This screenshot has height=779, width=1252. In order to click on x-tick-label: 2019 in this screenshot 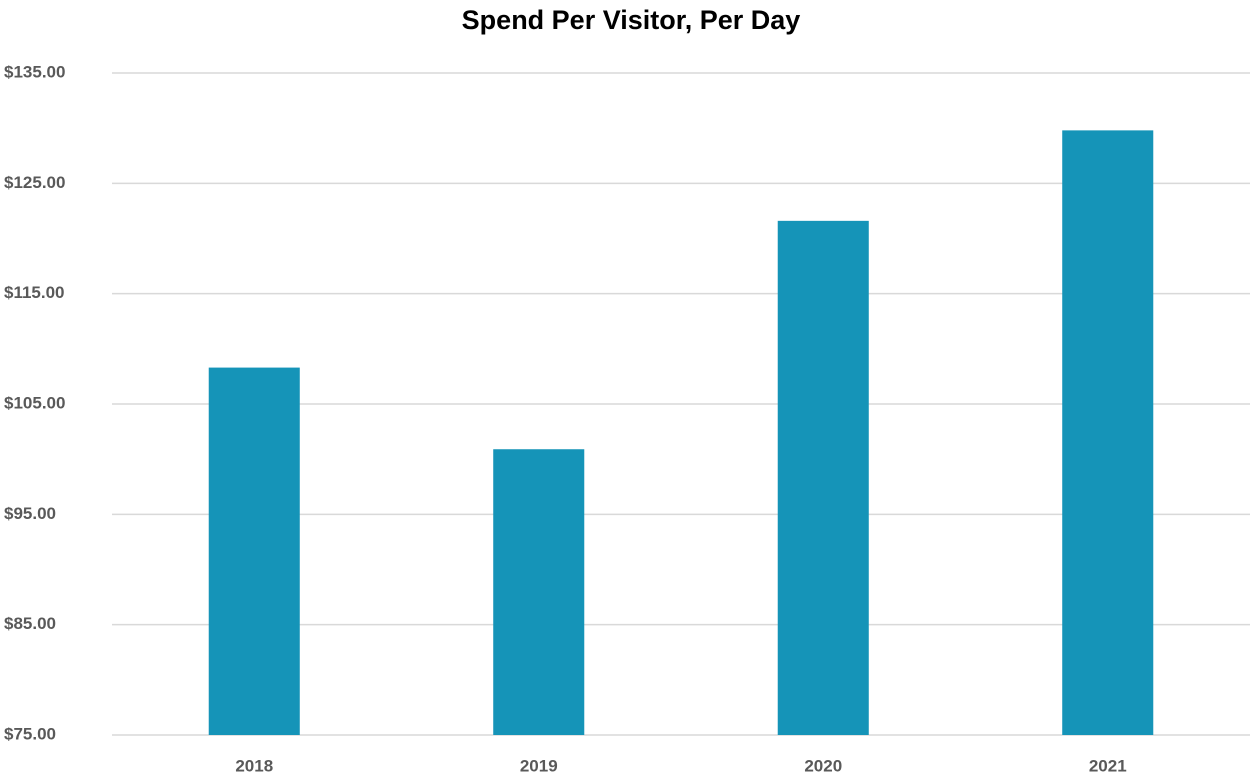, I will do `click(539, 765)`.